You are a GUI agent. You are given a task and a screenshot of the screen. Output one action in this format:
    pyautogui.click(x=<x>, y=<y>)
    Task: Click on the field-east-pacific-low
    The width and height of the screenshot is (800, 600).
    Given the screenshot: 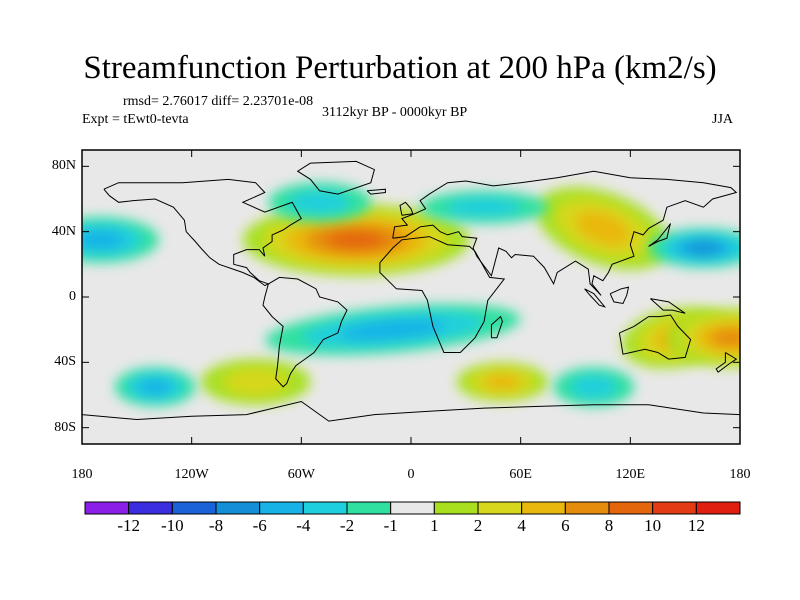 What is the action you would take?
    pyautogui.click(x=120, y=239)
    